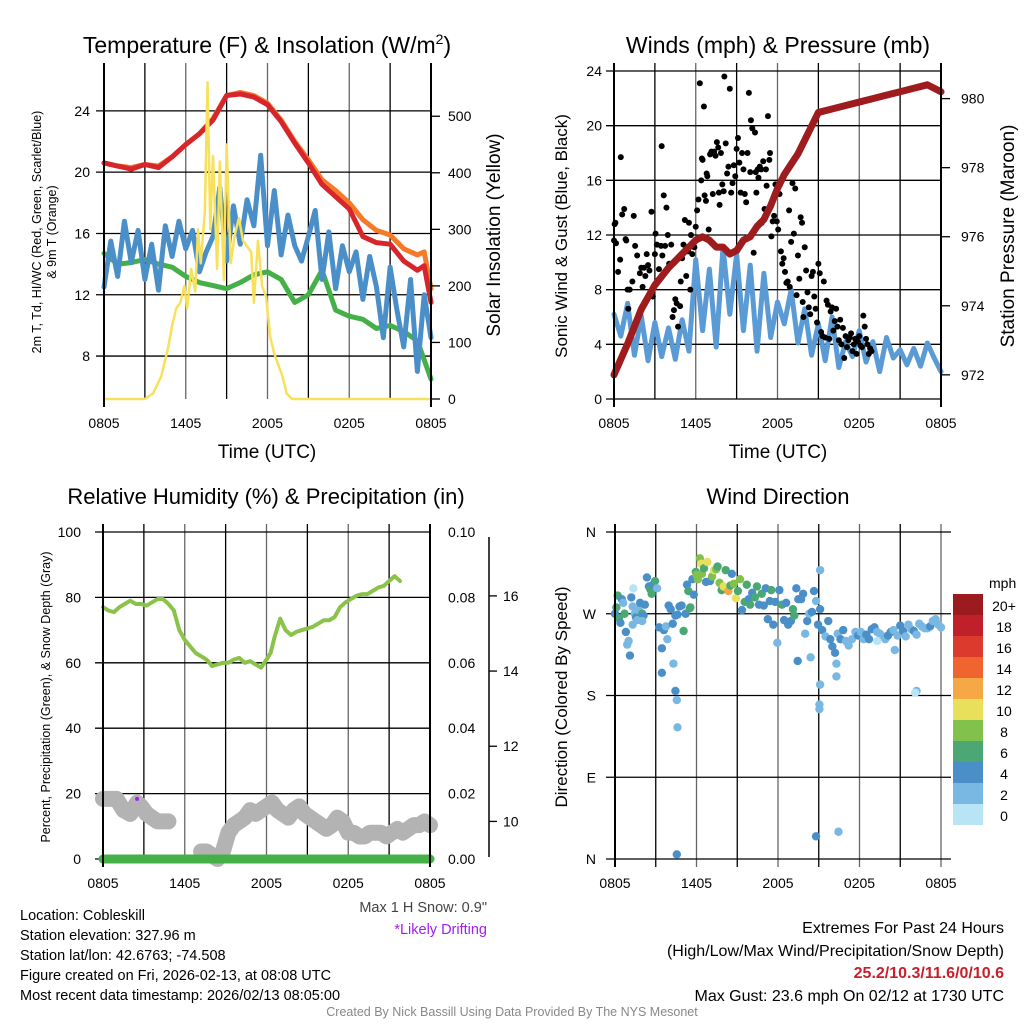  Describe the element at coordinates (984, 700) in the screenshot. I see `speed-colorbar: mph 20+ 18 16 14 12 10 8 6 4 2 0` at that location.